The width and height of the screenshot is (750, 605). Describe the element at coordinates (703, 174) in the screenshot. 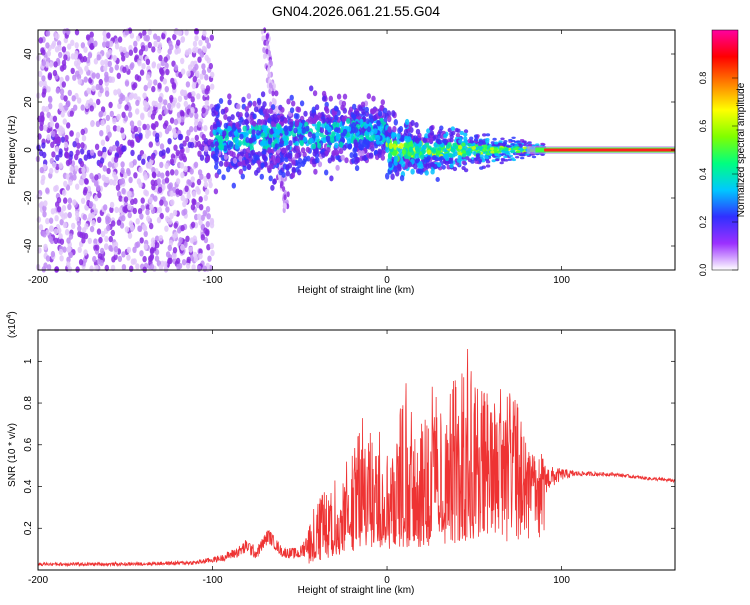

I see `colorbar-tick-label: 0.4` at that location.